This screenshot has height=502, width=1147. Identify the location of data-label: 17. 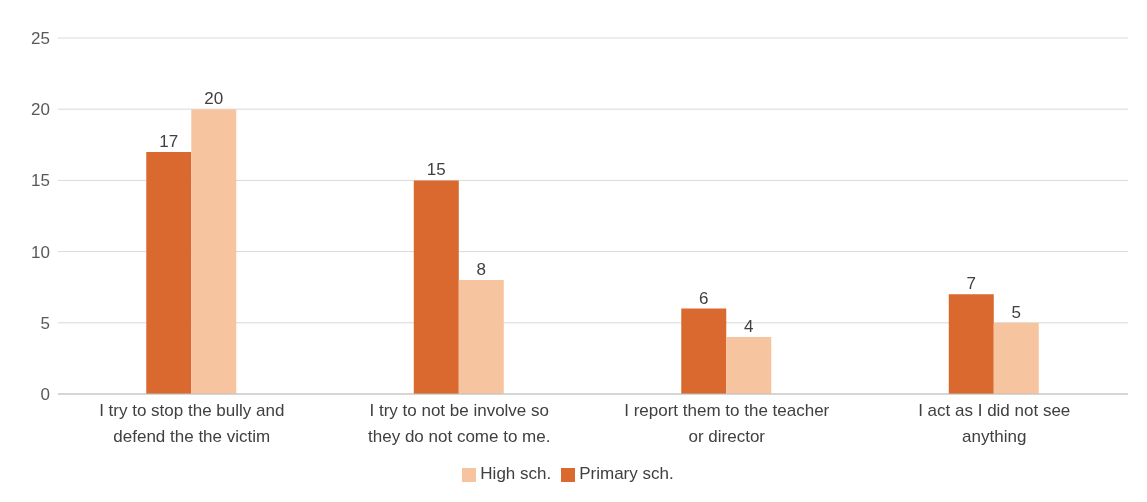
(169, 141).